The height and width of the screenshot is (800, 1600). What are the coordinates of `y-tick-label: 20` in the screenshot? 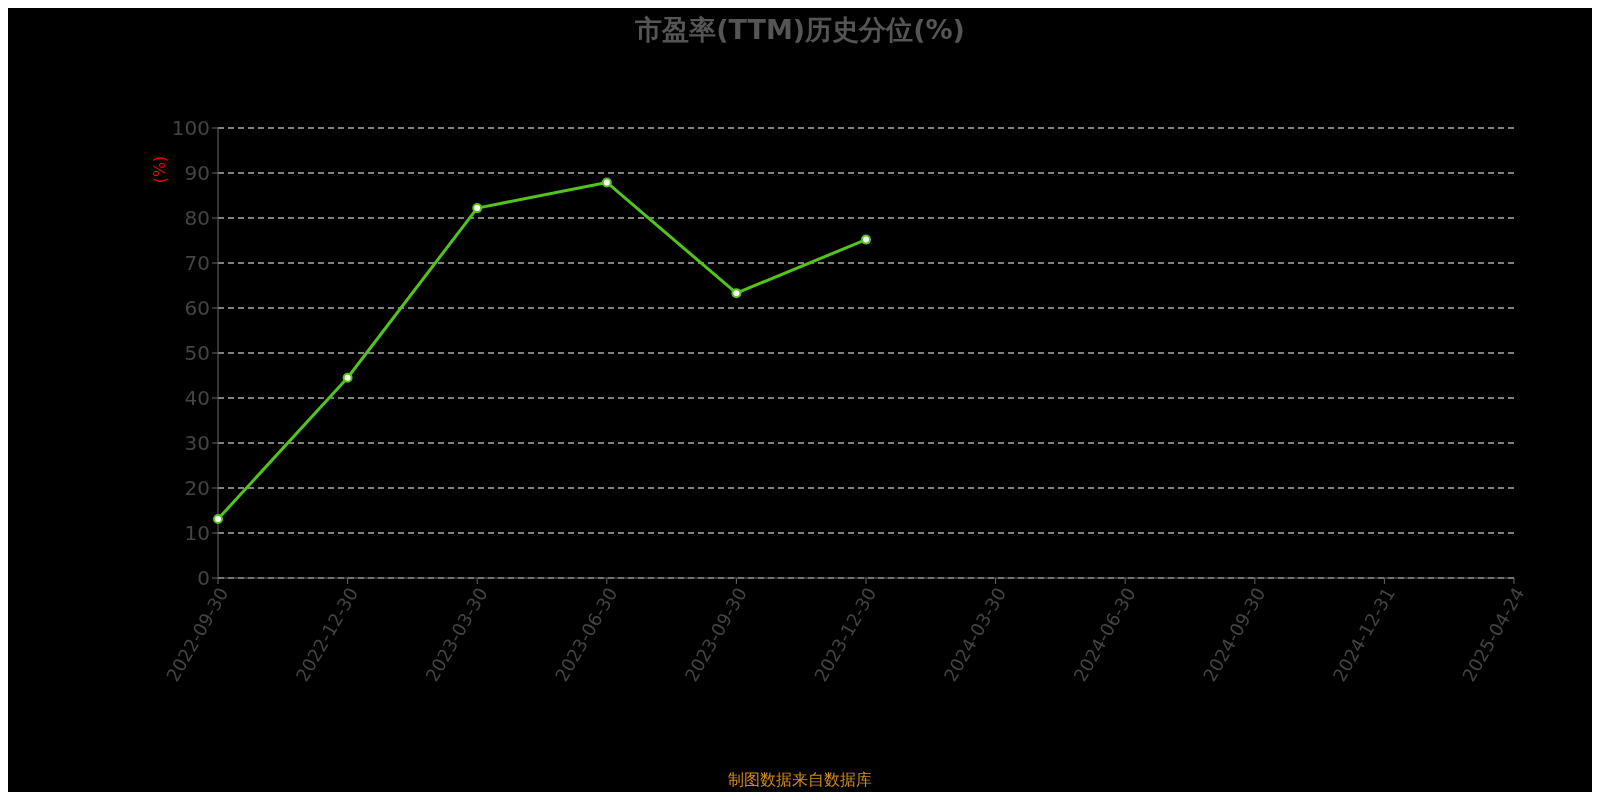 It's located at (197, 488).